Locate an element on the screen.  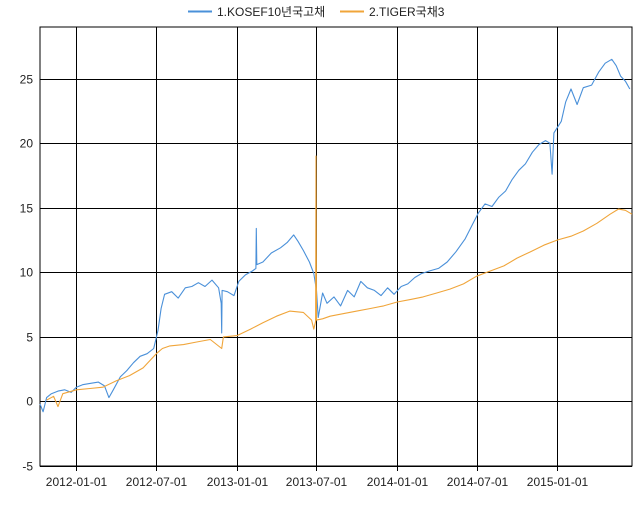
y-tick-label: 0 is located at coordinates (29, 402).